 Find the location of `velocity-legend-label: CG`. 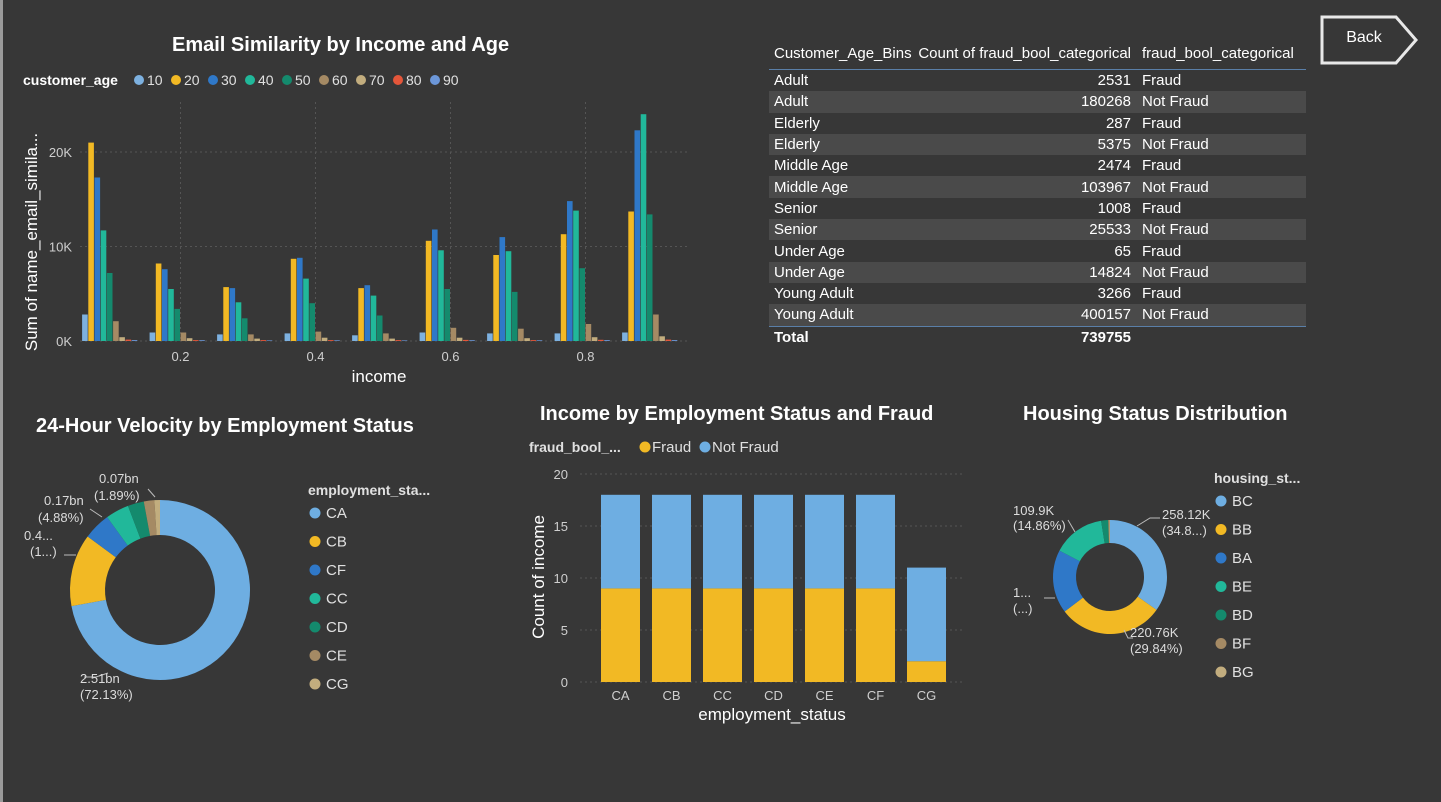

velocity-legend-label: CG is located at coordinates (337, 684).